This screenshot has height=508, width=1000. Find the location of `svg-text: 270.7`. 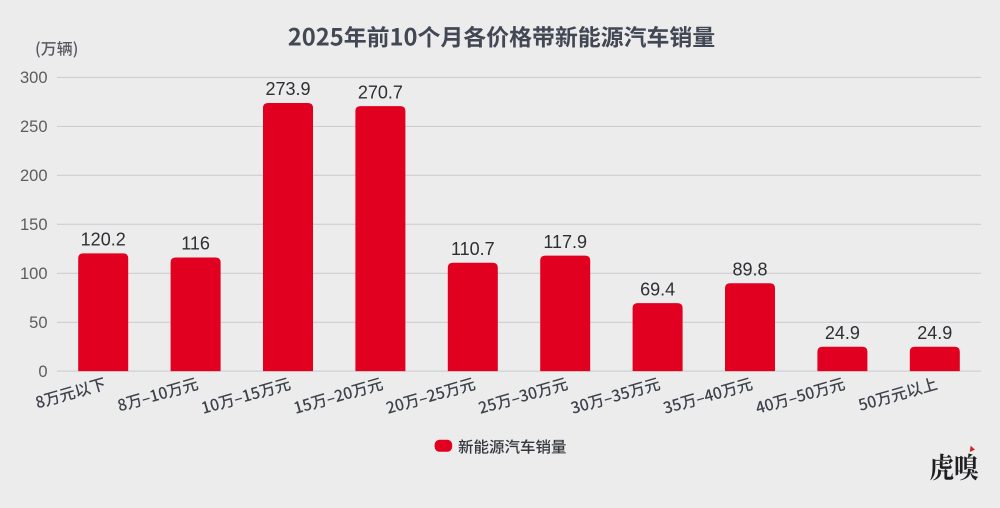

svg-text: 270.7 is located at coordinates (380, 92).